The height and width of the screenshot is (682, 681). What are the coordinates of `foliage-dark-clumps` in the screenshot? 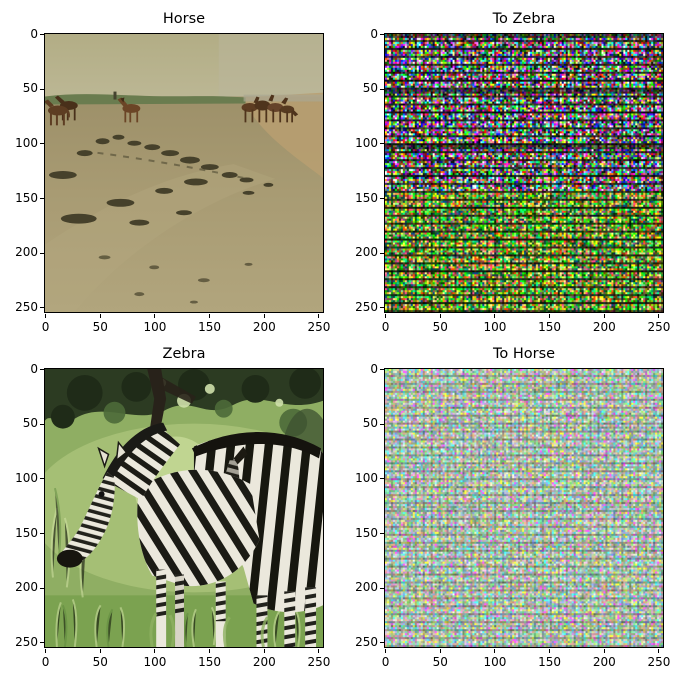 It's located at (186, 399).